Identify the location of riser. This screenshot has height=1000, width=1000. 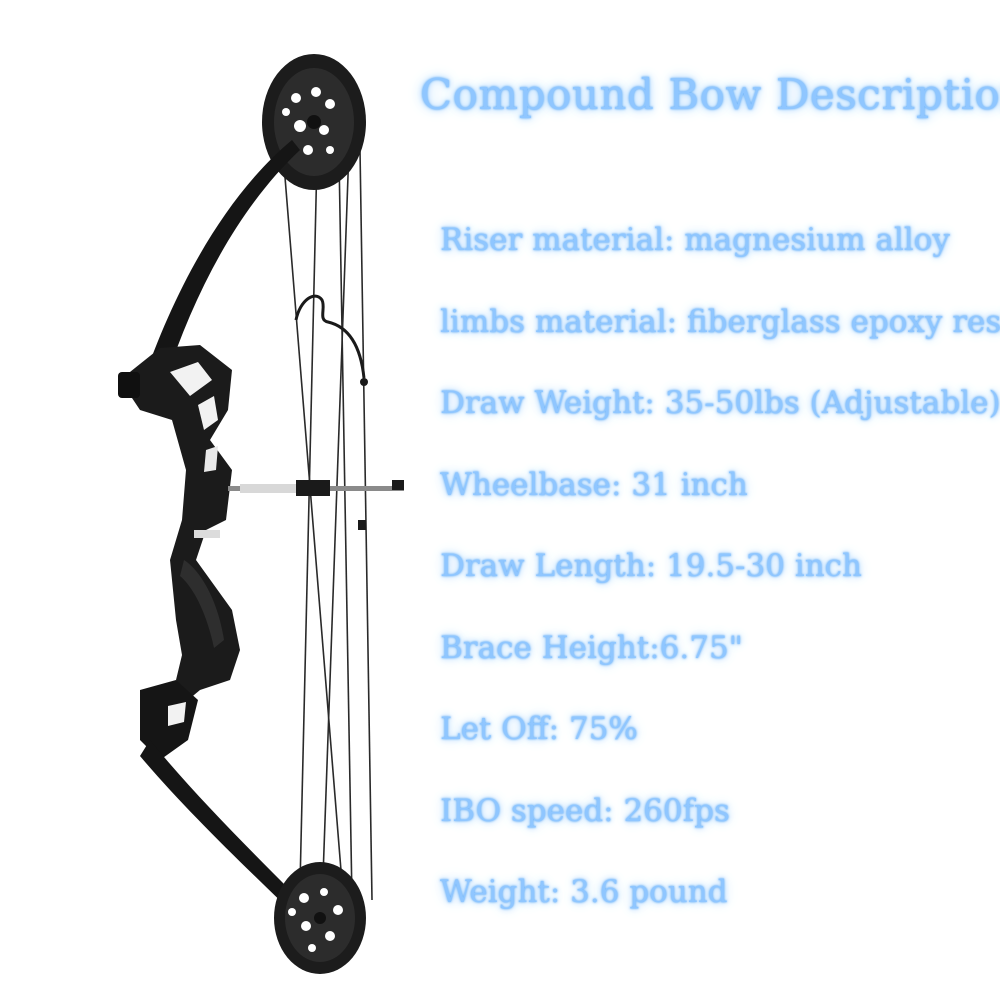
(179, 522).